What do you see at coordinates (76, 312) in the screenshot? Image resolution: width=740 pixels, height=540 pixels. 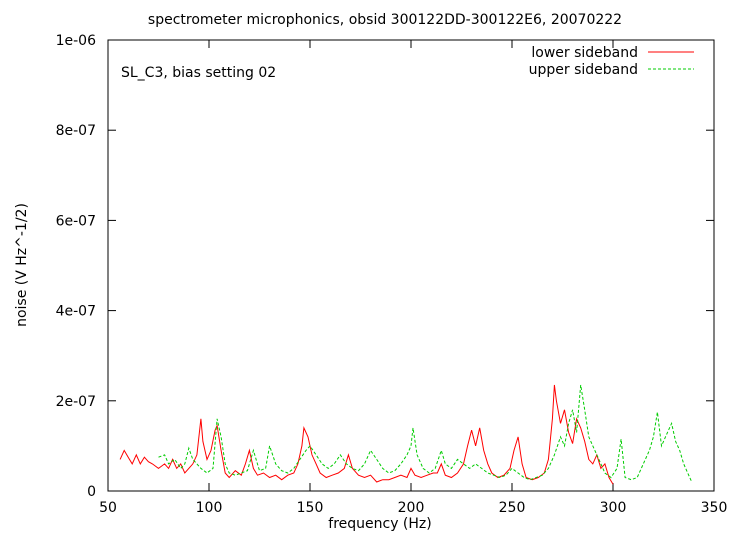 I see `y-tick-label: 4e-07` at bounding box center [76, 312].